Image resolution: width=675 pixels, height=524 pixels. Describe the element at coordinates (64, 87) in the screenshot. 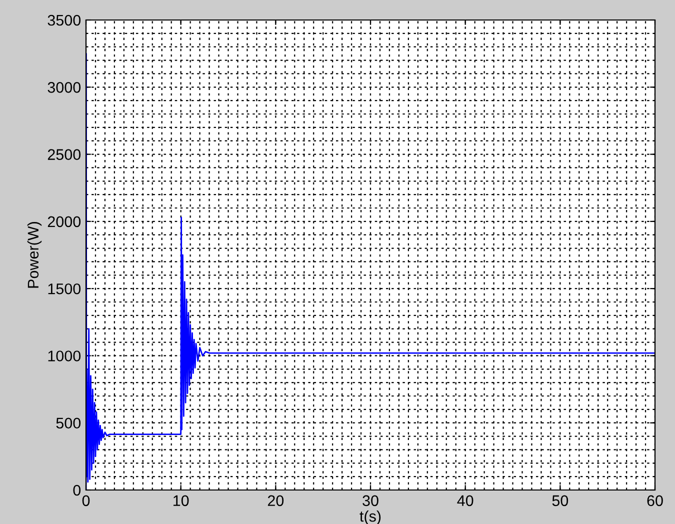

I see `y-tick-label: 3000` at that location.